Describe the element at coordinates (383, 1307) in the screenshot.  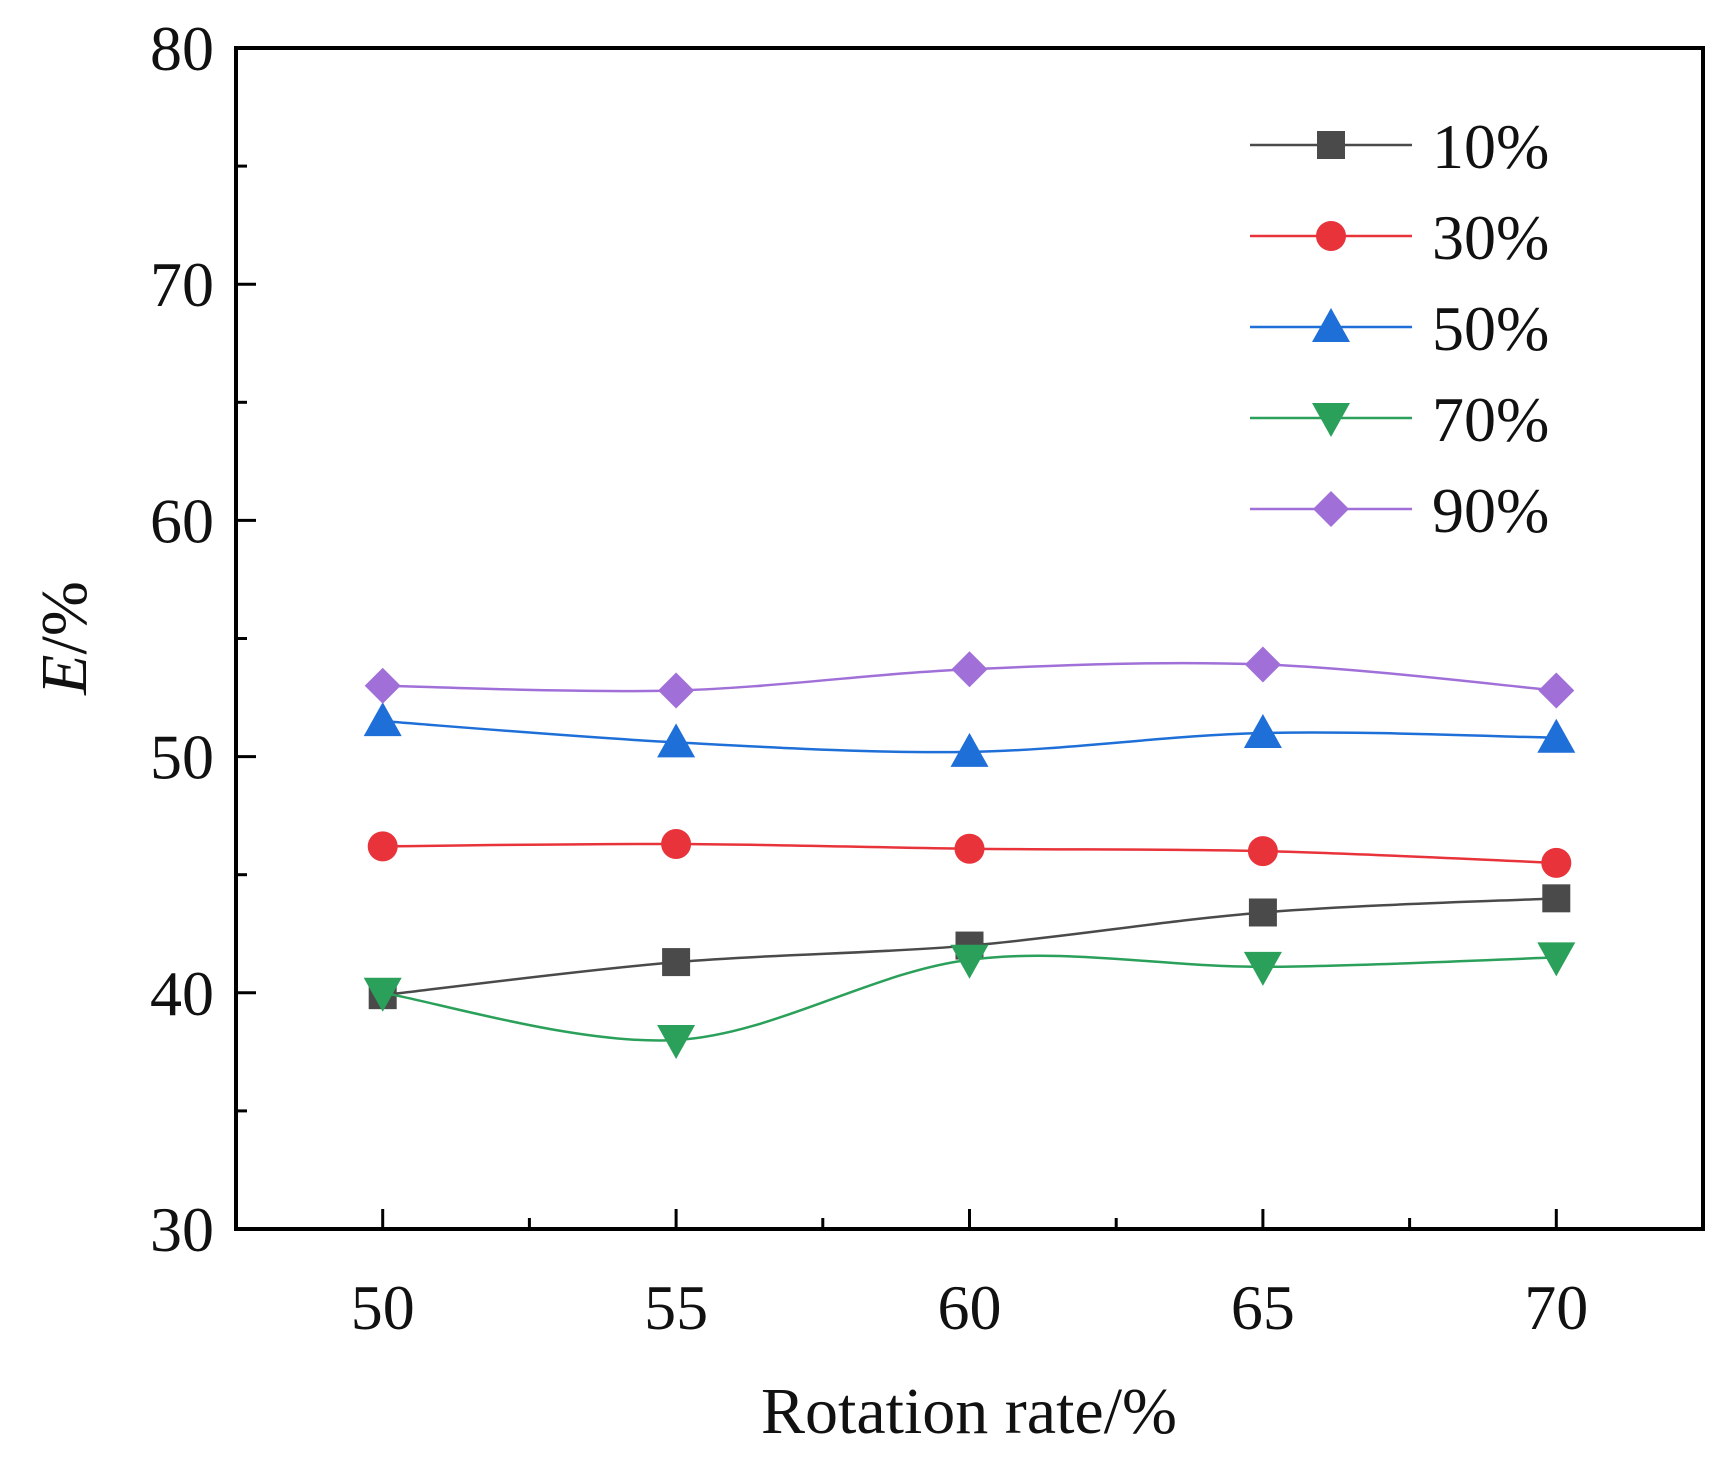
I see `x-tick-label: 50` at that location.